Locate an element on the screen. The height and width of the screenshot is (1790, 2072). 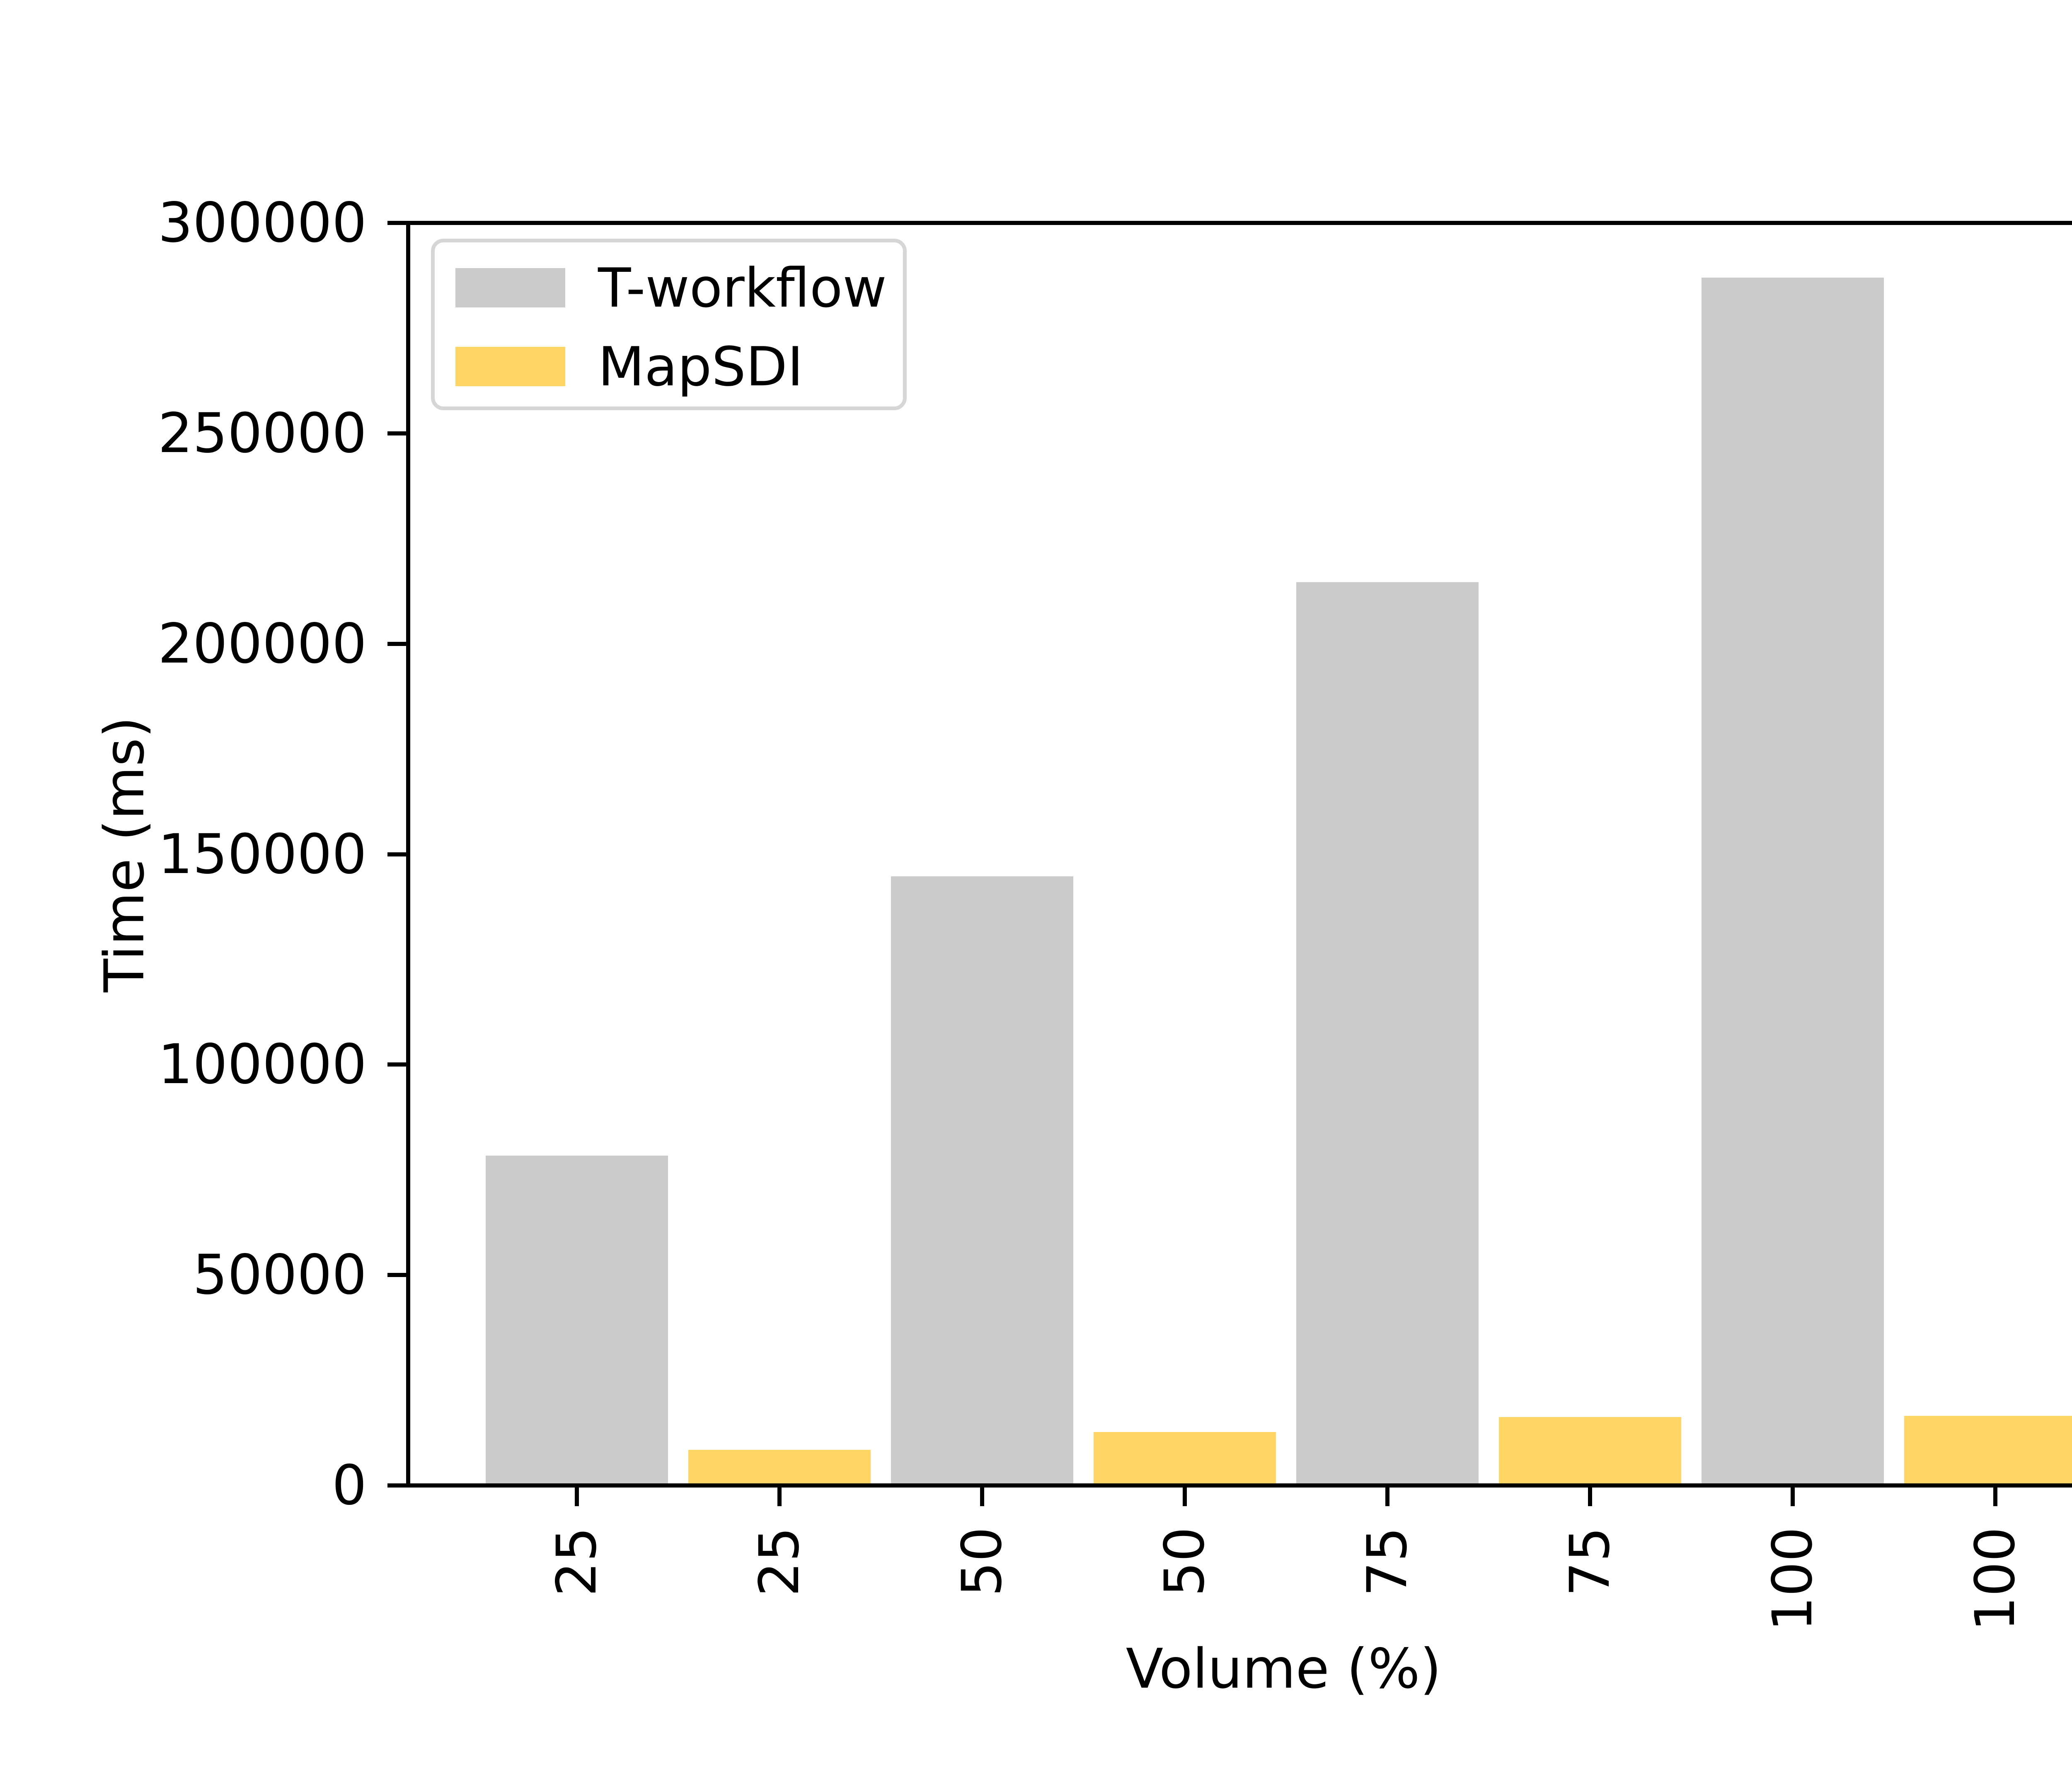
legend-swatch-t-workflow is located at coordinates (510, 287).